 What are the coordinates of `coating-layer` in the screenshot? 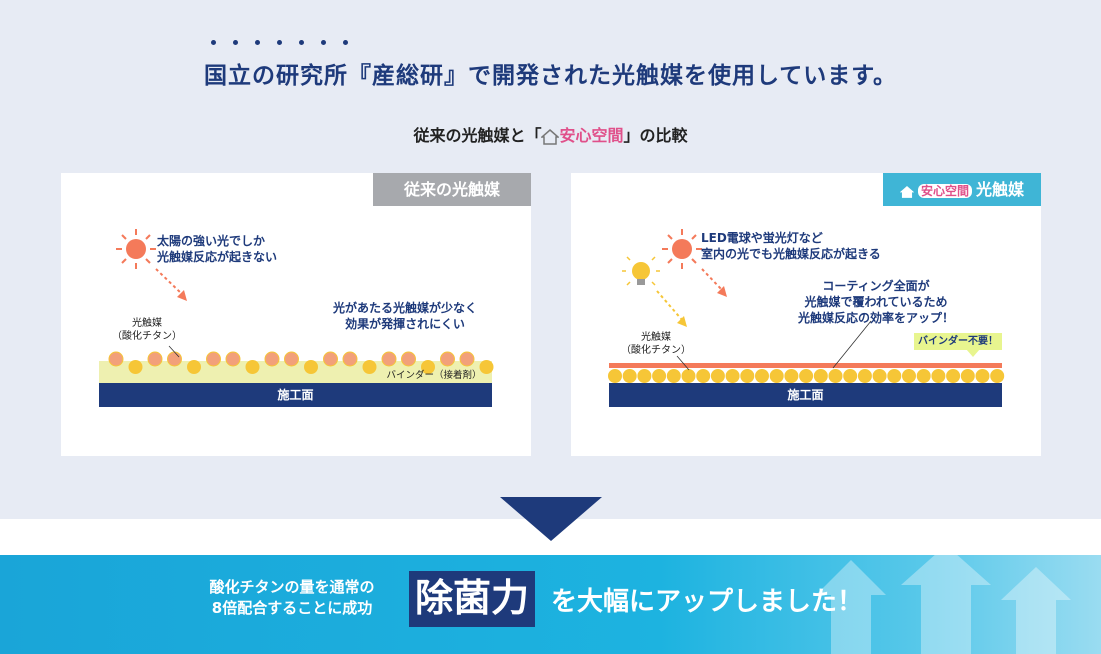 It's located at (805, 365).